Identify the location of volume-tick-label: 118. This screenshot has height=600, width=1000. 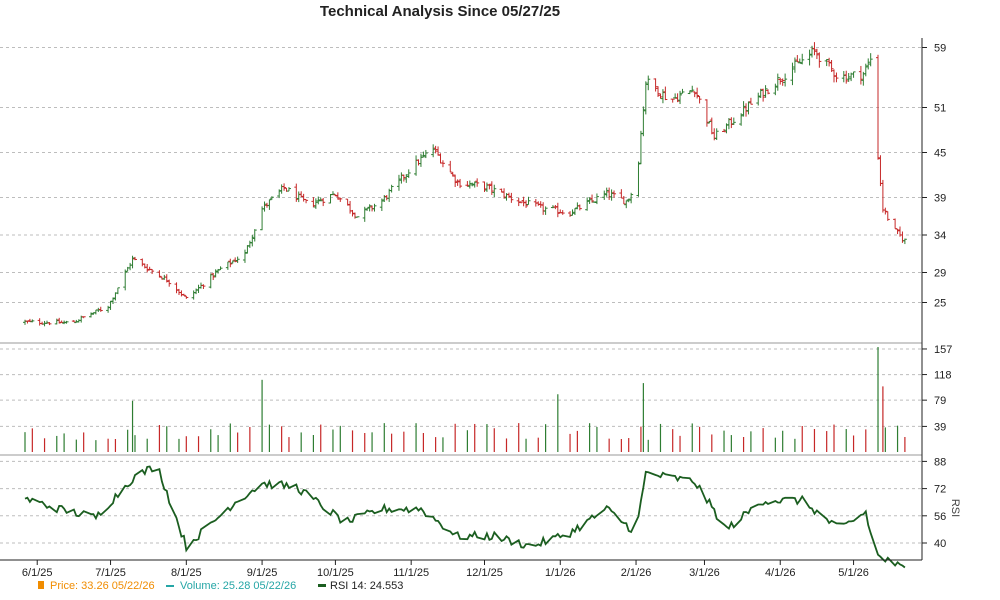
(943, 376).